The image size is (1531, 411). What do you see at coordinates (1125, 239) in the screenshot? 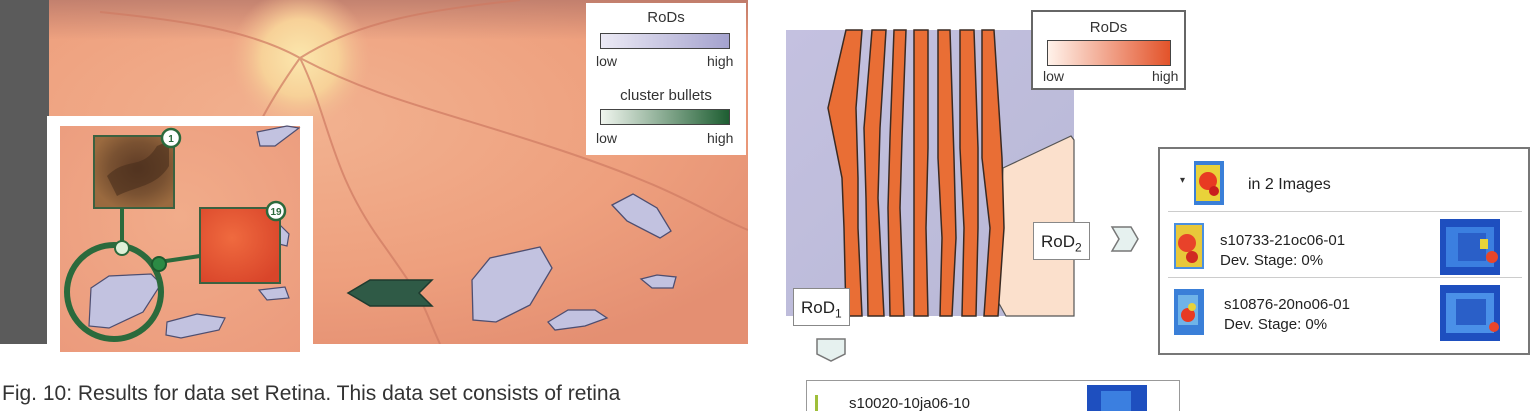
I see `rod2-expand-icon` at bounding box center [1125, 239].